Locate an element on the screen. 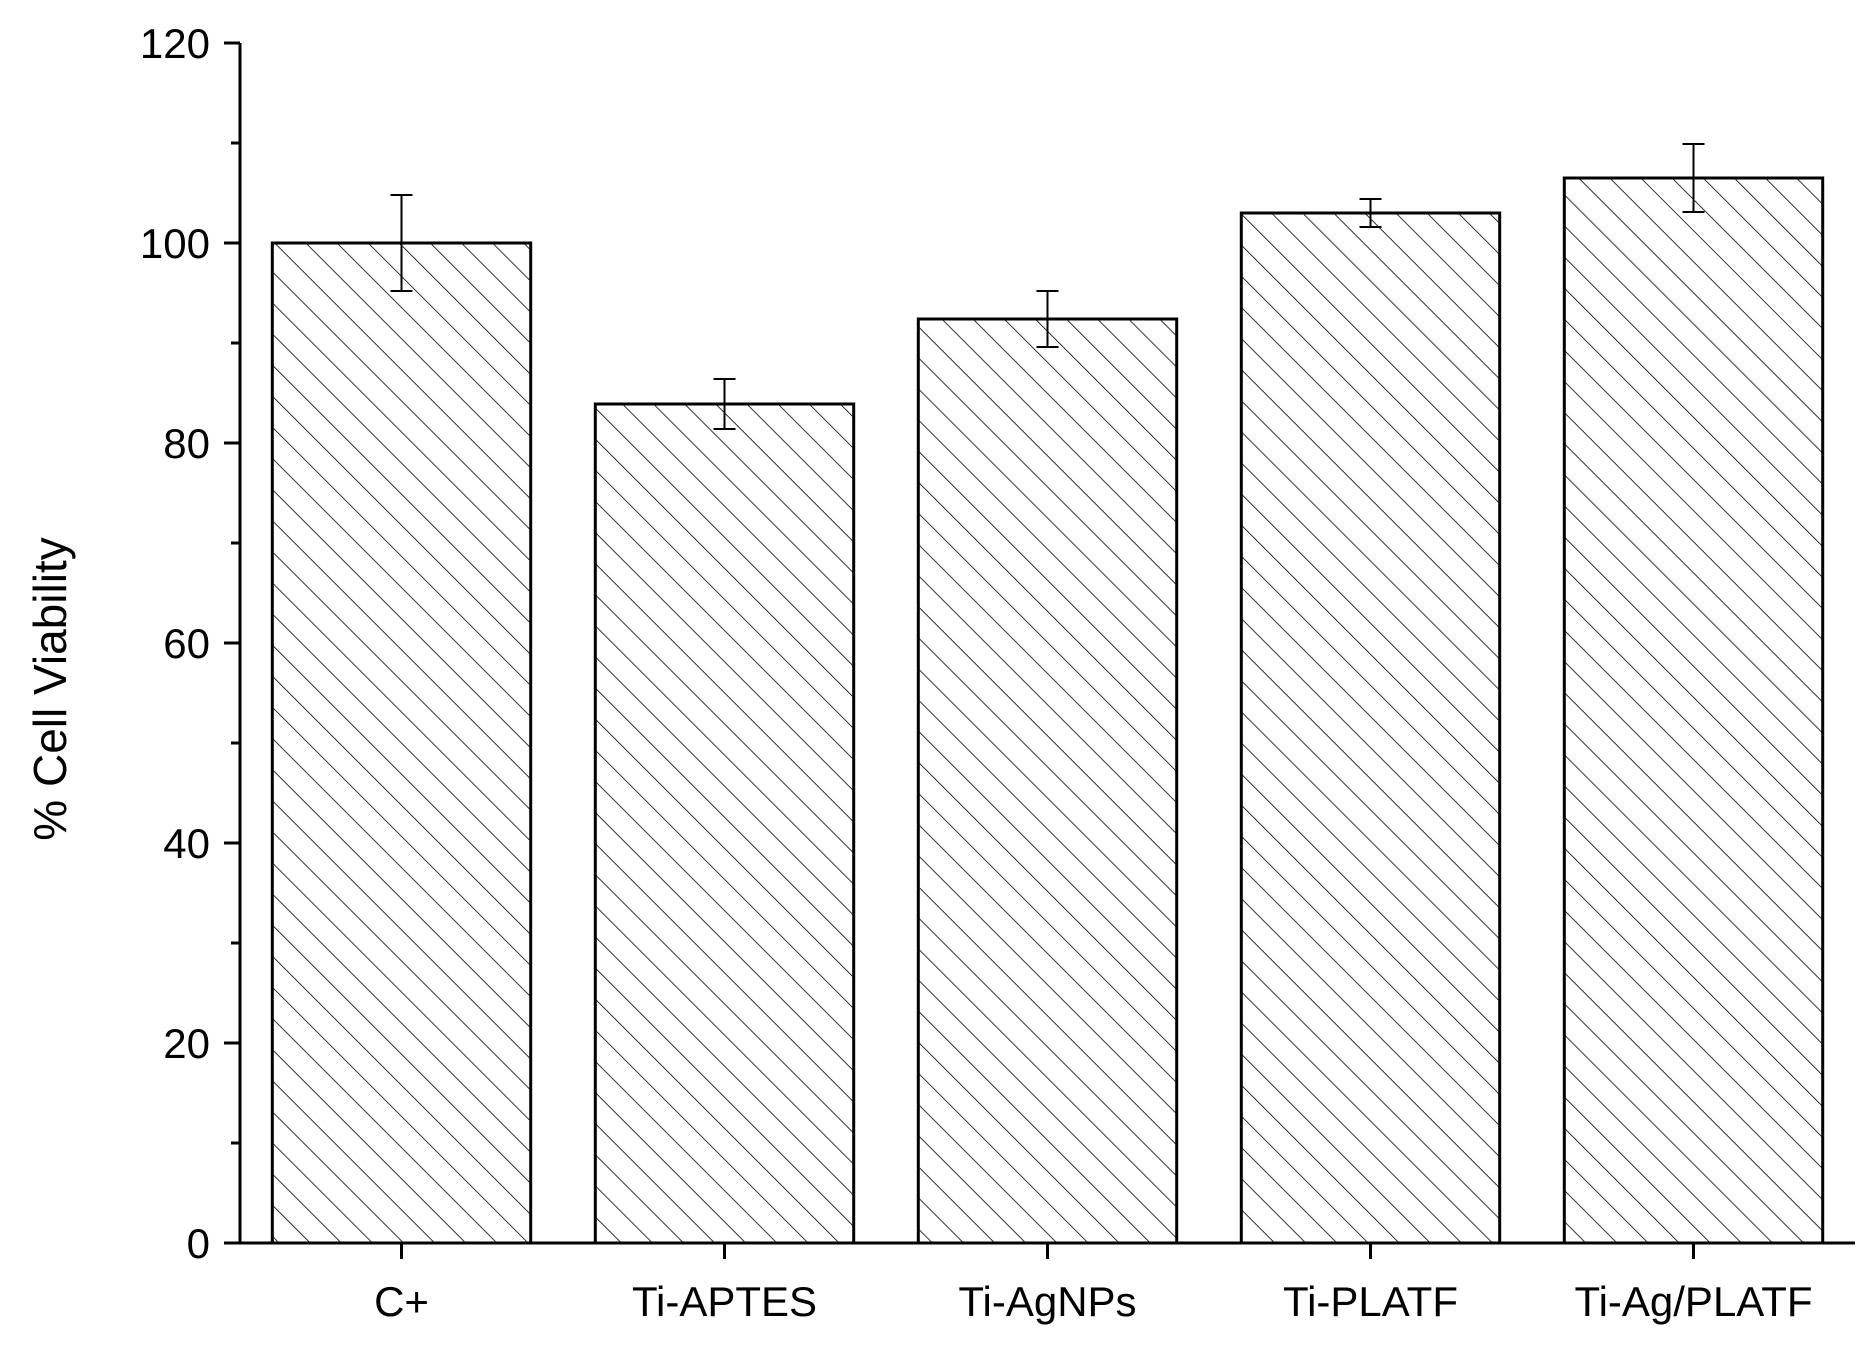 The height and width of the screenshot is (1345, 1869). y-tick-label: 100 is located at coordinates (175, 243).